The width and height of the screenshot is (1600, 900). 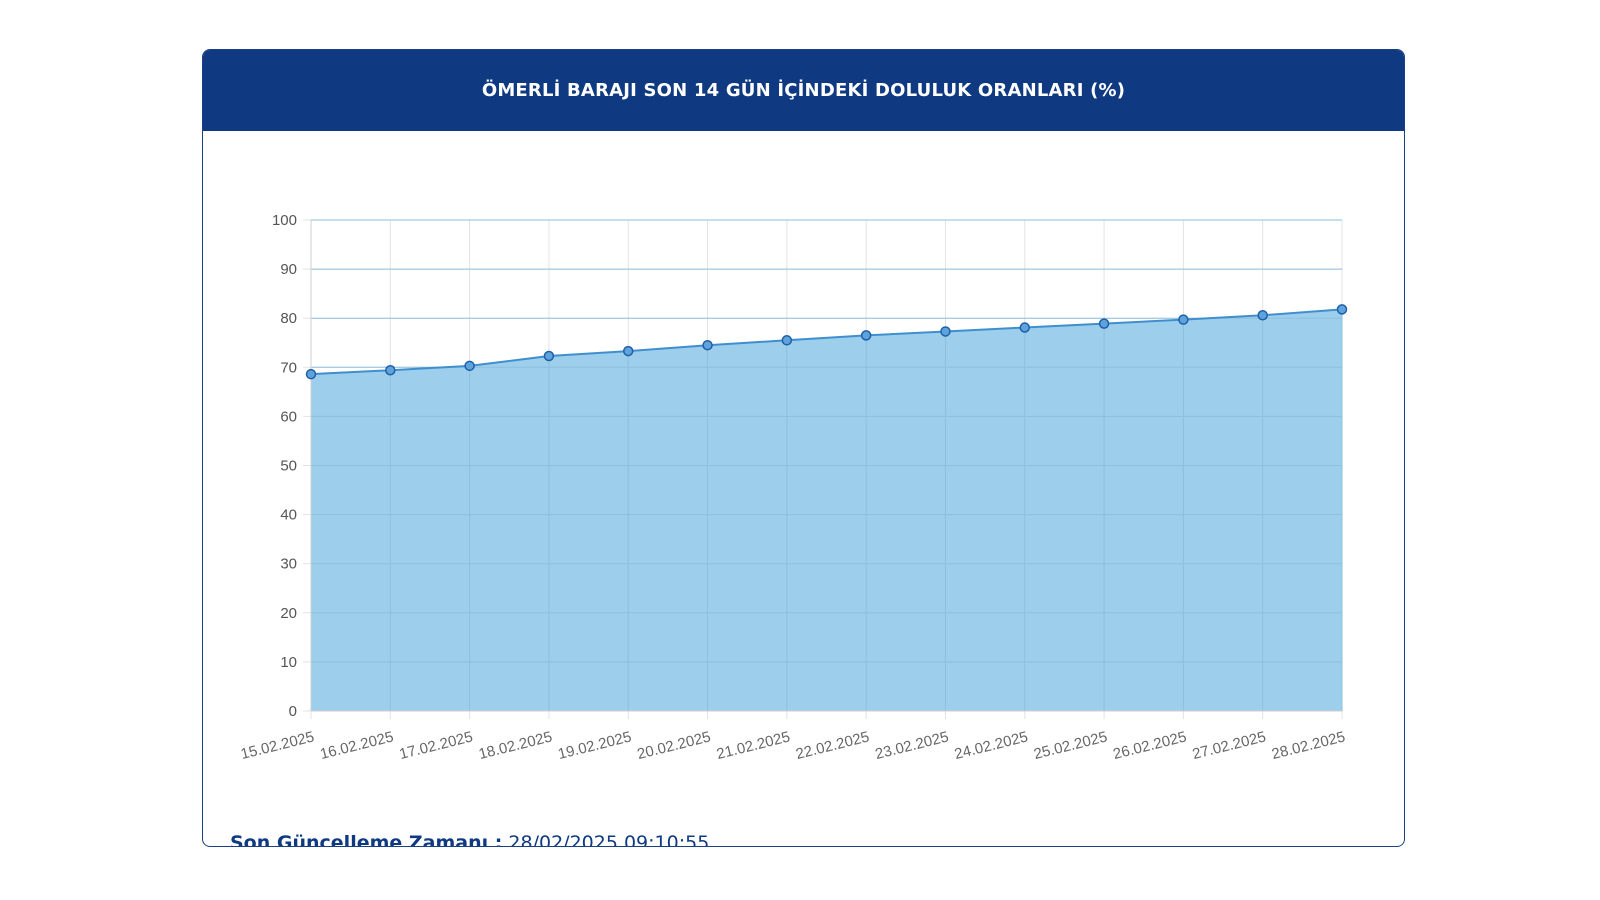 What do you see at coordinates (288, 613) in the screenshot?
I see `y-tick-label: 20` at bounding box center [288, 613].